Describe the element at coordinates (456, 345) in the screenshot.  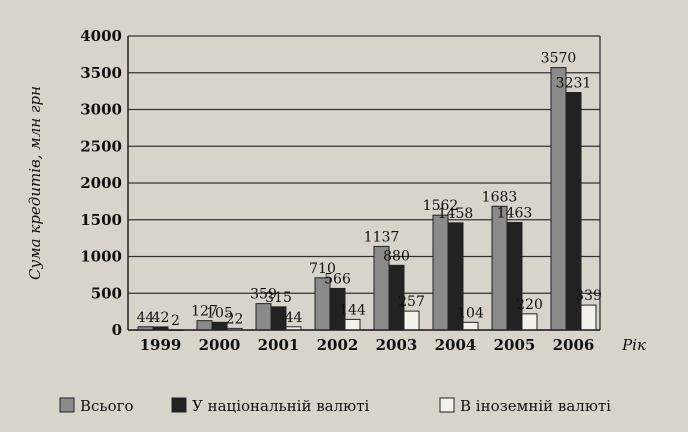
I see `x-tick-label: 2004` at that location.